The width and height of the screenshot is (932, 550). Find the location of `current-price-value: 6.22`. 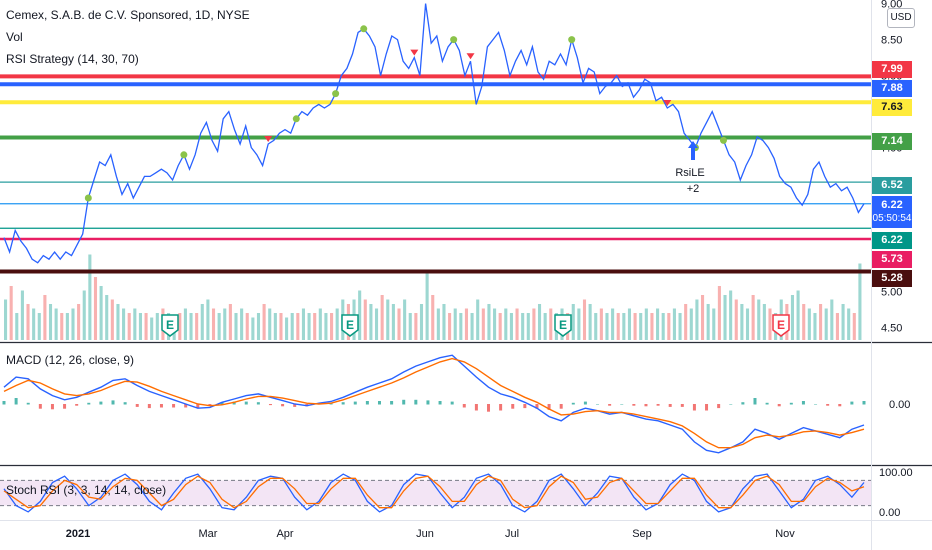

current-price-value: 6.22 is located at coordinates (892, 205).